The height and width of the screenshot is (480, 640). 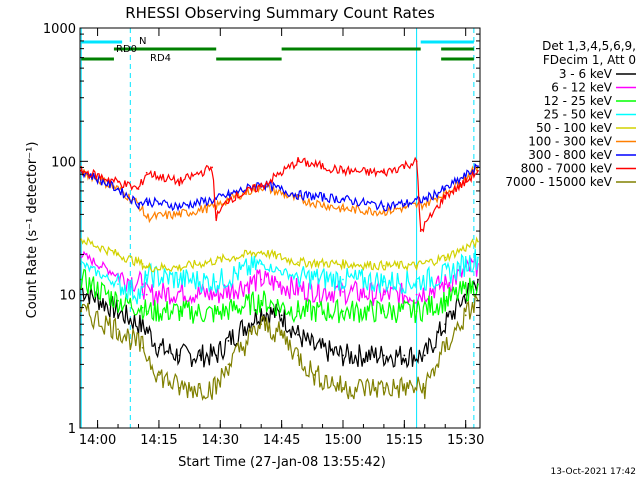 I want to click on legend-label-6: 300 - 800 keV, so click(x=570, y=155).